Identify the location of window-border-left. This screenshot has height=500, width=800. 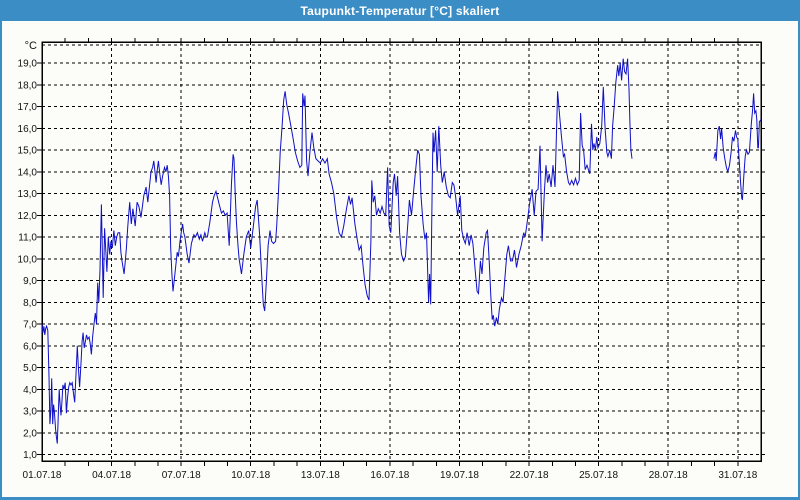
(1, 250).